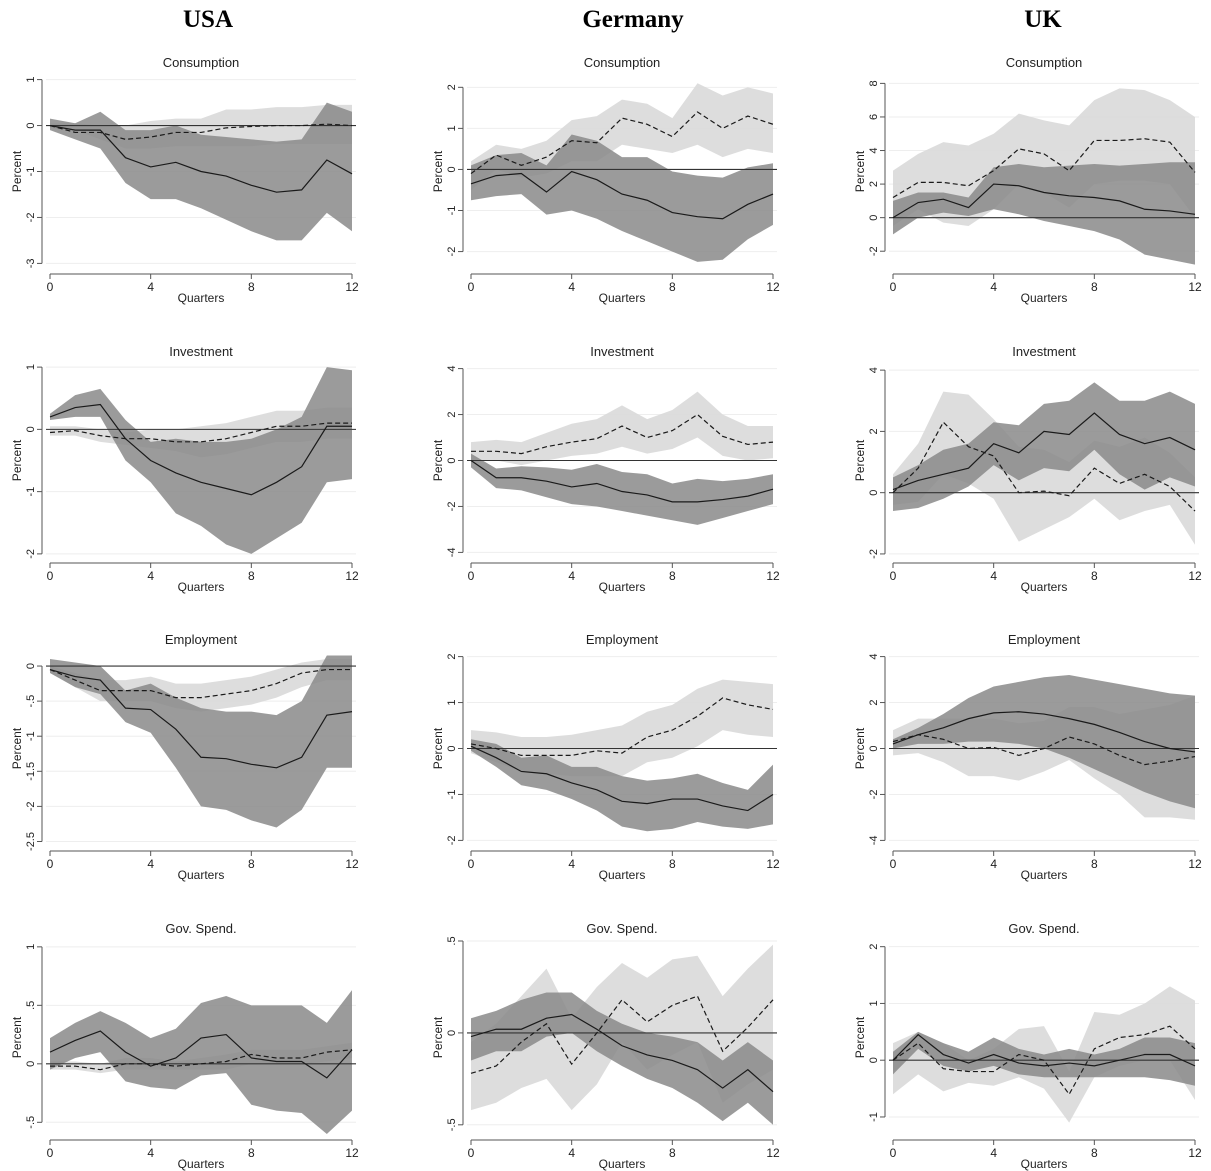 The image size is (1211, 1171). I want to click on panel-usa-consumption: Consumption 1 0 -1 -2 -3 Percent 0 4 8 12 Quarters, so click(184, 180).